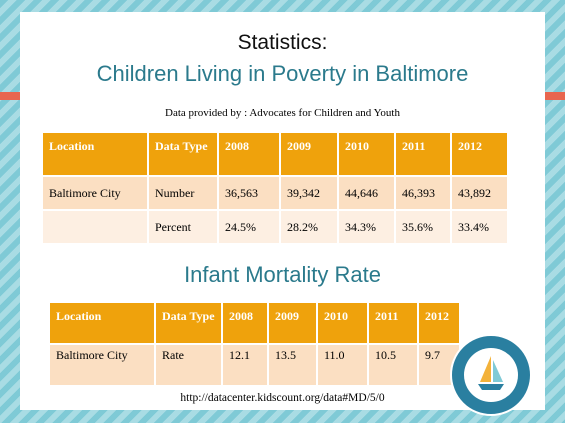 This screenshot has width=565, height=423. I want to click on title: Statistics:, so click(282, 42).